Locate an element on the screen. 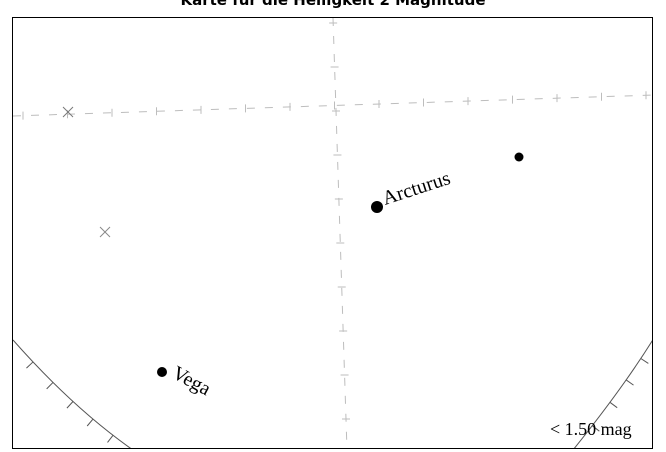 The width and height of the screenshot is (666, 452). magnitude-label: < 1.50 mag is located at coordinates (591, 429).